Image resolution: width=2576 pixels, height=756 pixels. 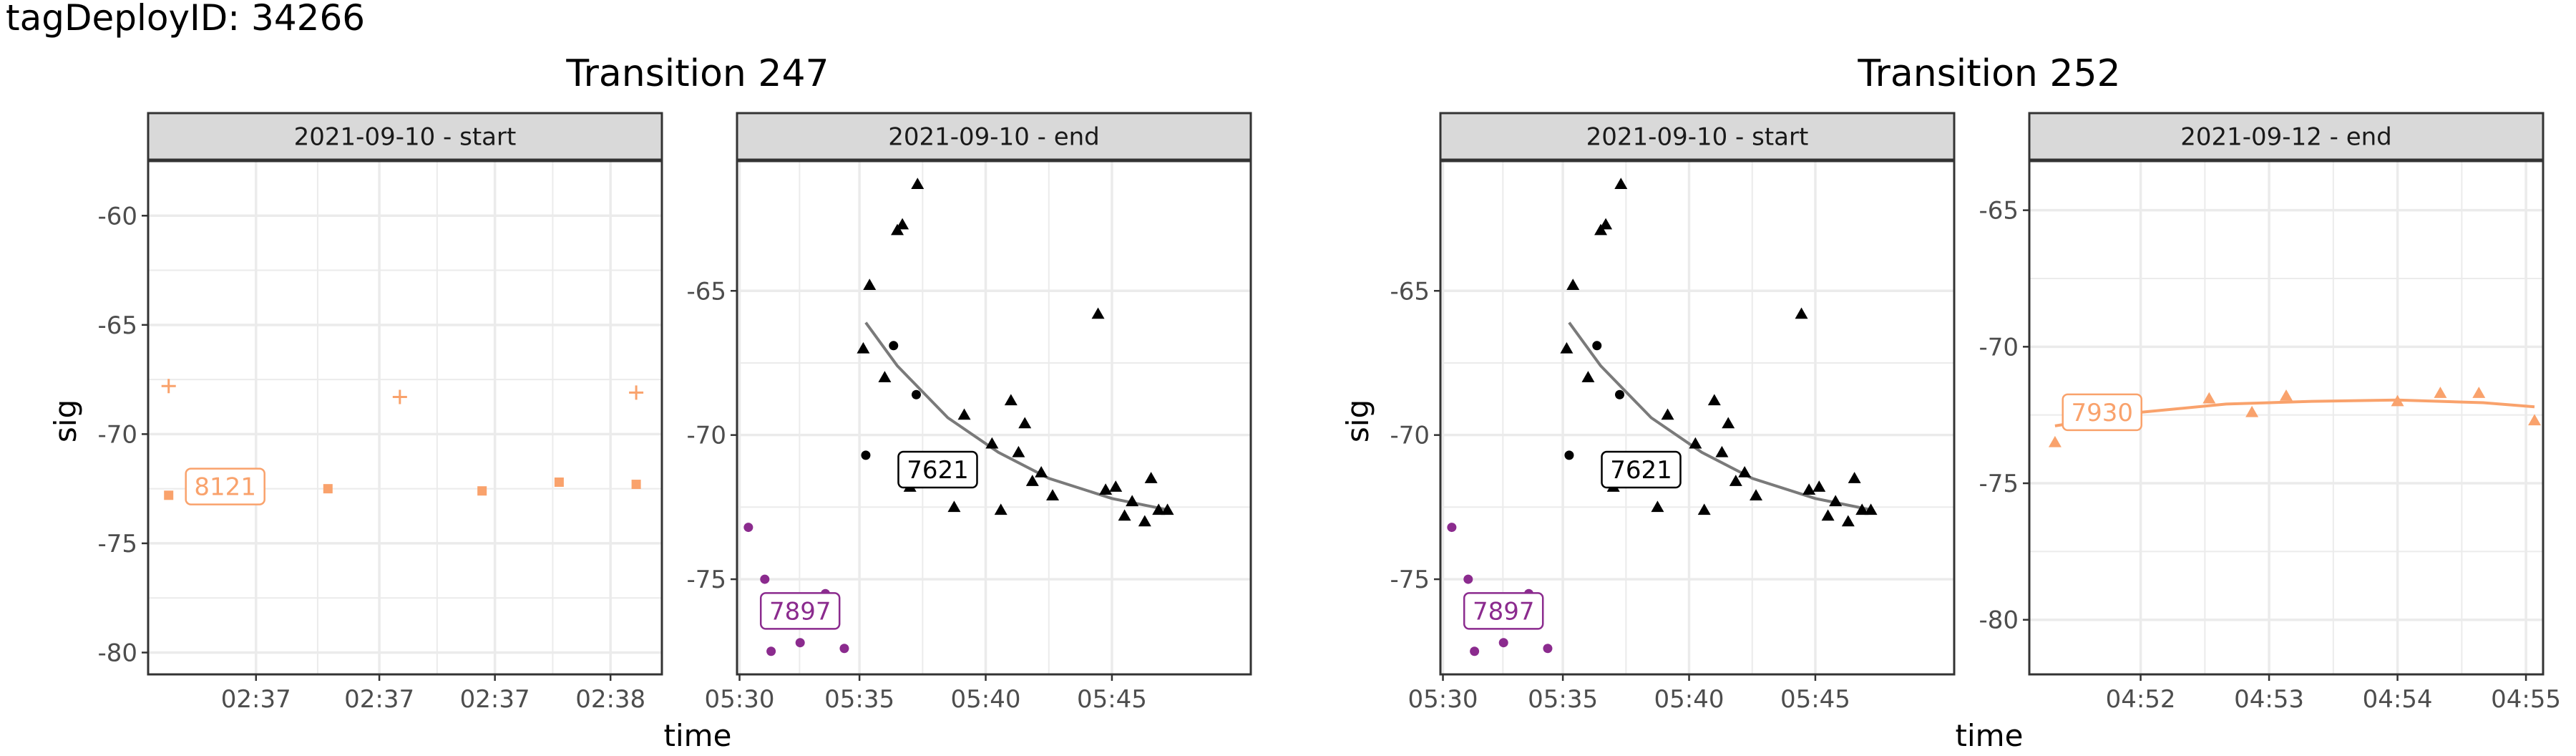 I want to click on data-label: 7897, so click(x=800, y=611).